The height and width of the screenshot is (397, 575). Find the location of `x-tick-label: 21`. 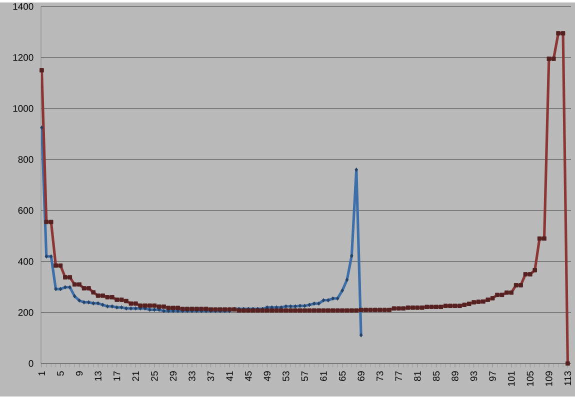

x-tick-label: 21 is located at coordinates (135, 377).